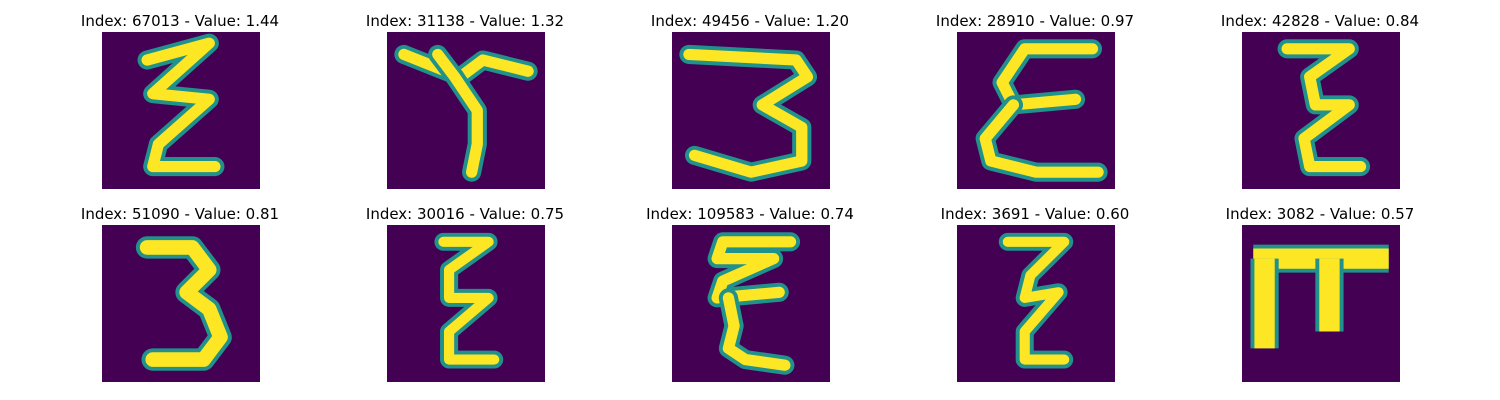  I want to click on panel-title: Index: 109583 - Value: 0.74, so click(750, 214).